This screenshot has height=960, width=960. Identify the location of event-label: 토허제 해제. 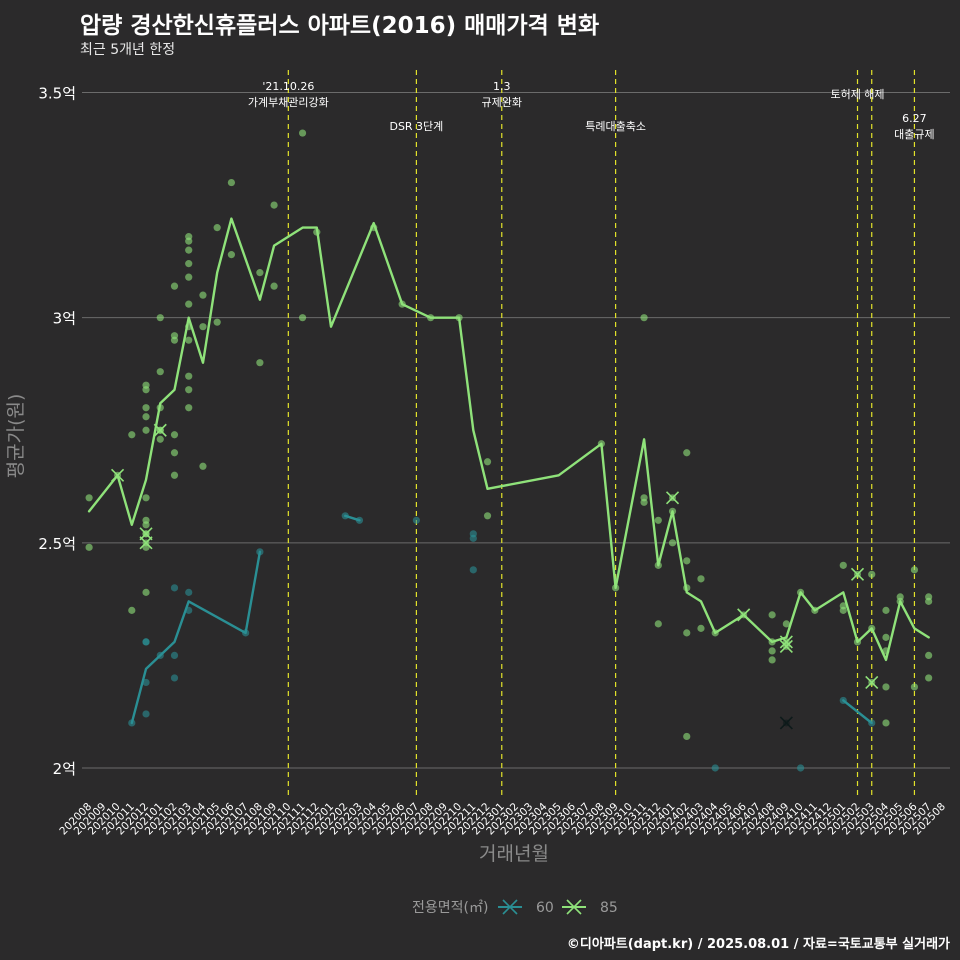
(857, 94).